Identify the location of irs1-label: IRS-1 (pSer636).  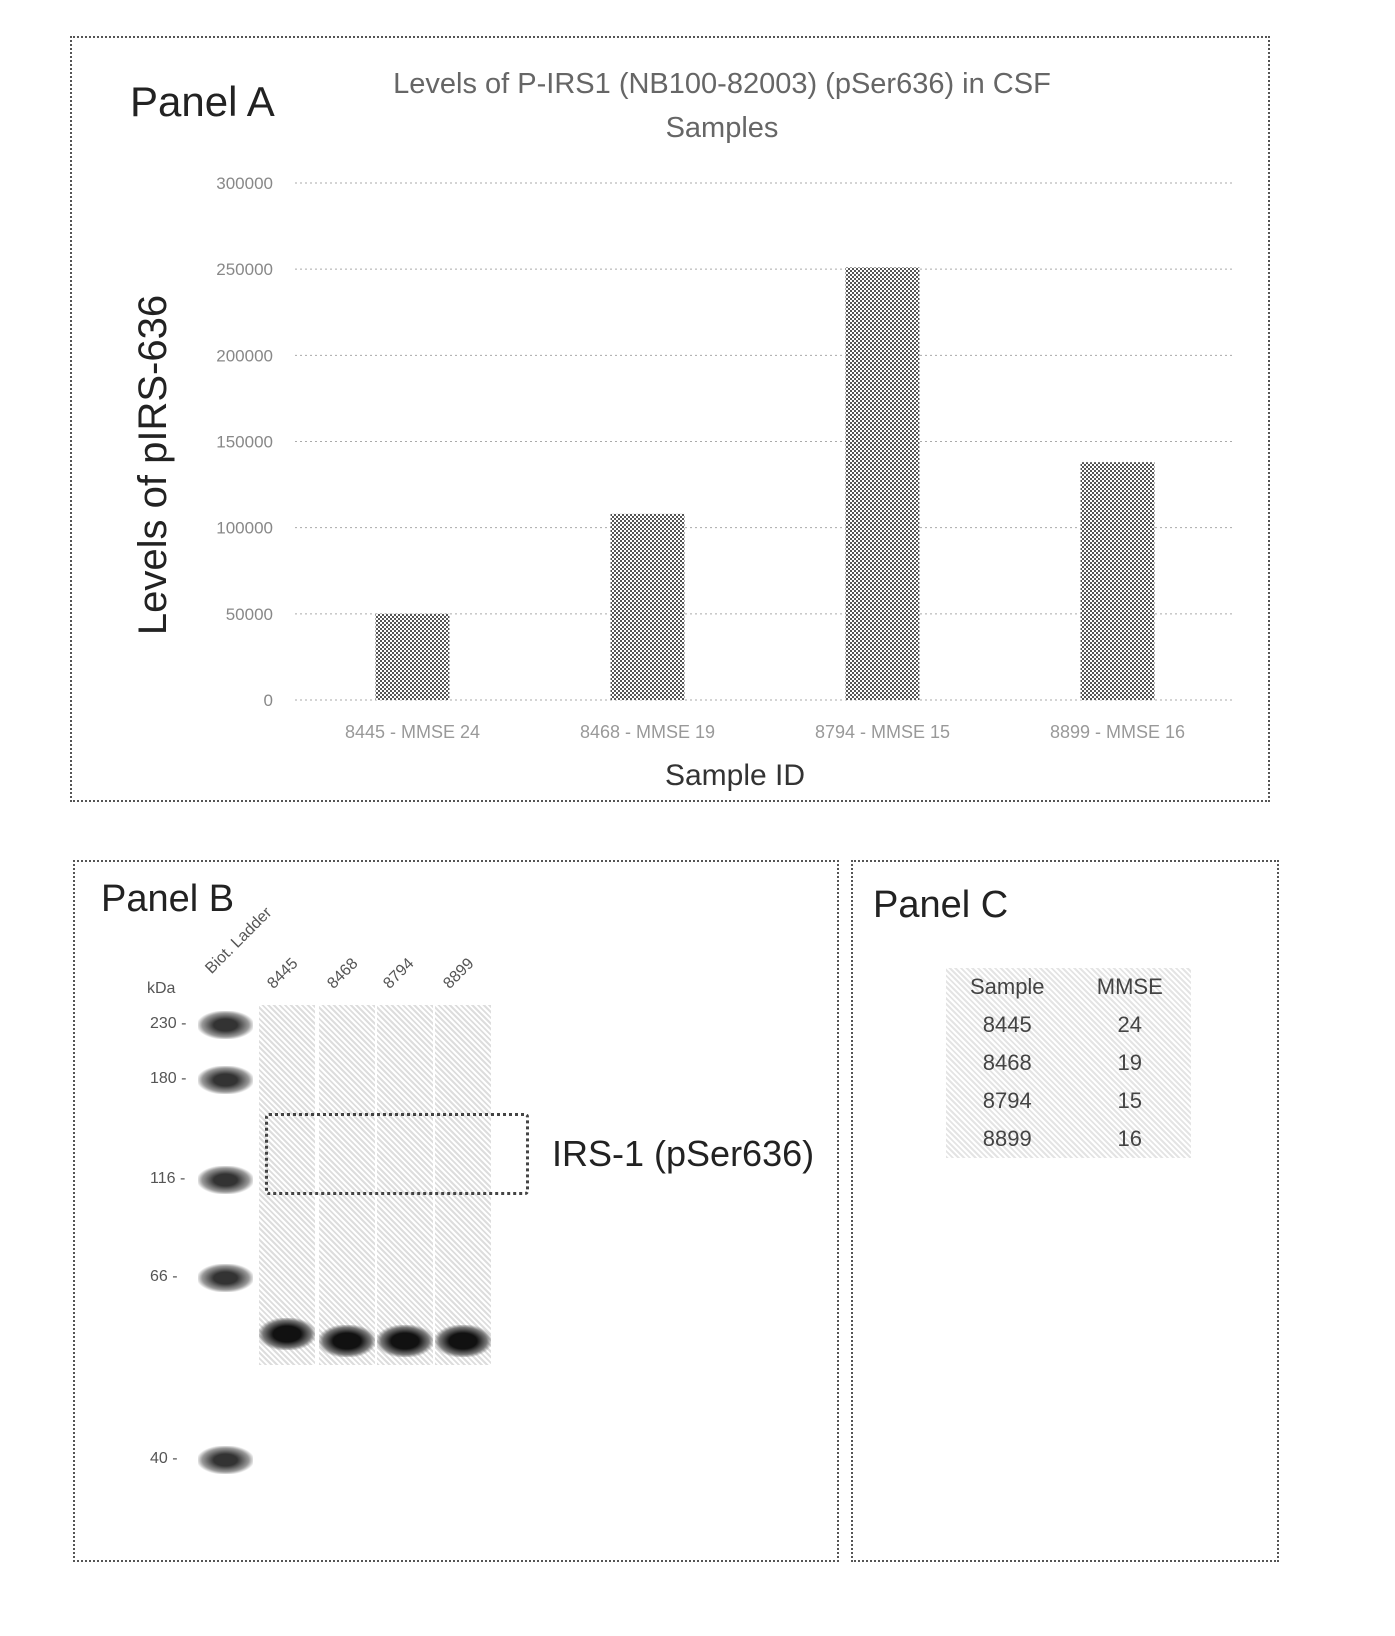
(683, 1154).